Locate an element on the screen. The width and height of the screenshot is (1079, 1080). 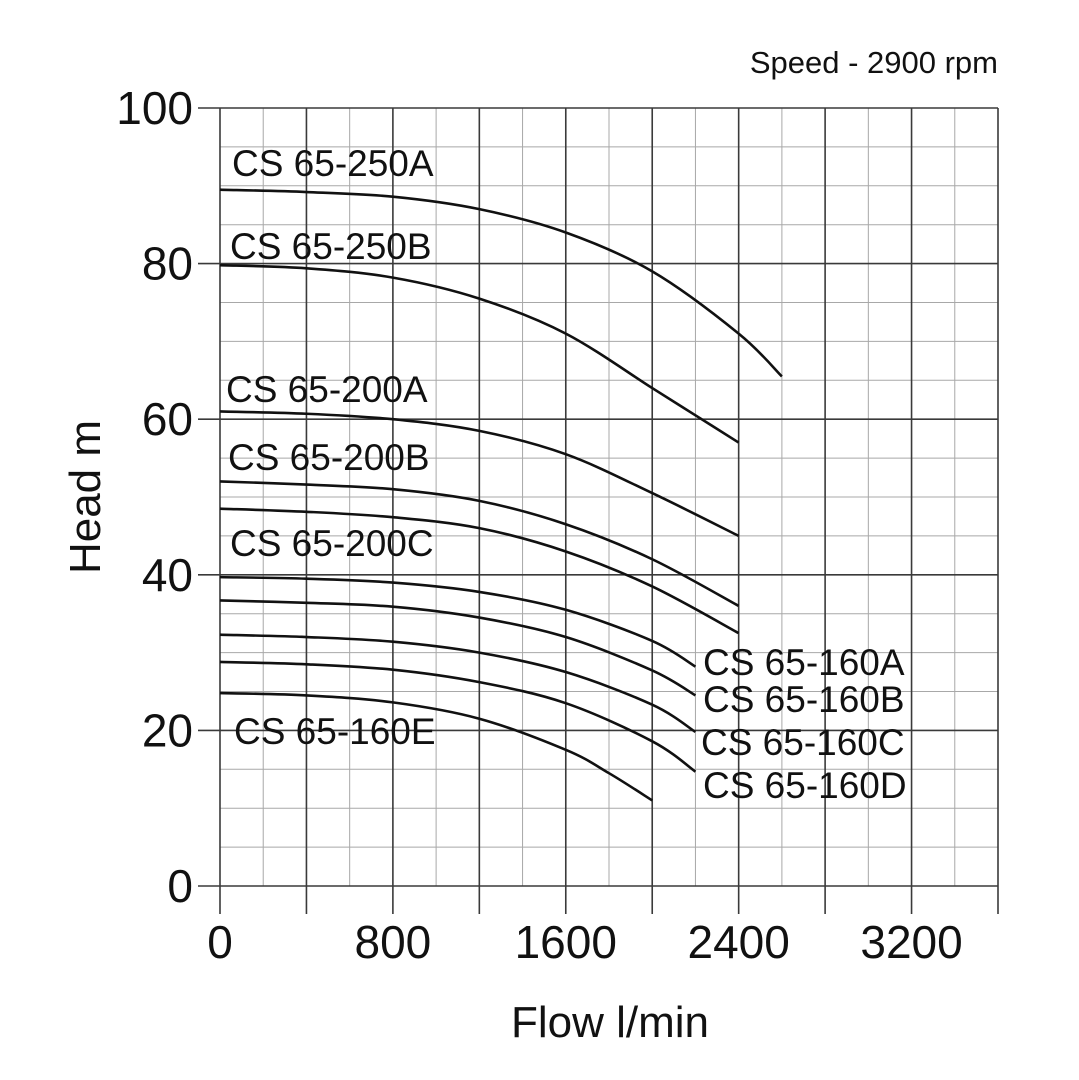
y-axis-label: Head m is located at coordinates (85, 497).